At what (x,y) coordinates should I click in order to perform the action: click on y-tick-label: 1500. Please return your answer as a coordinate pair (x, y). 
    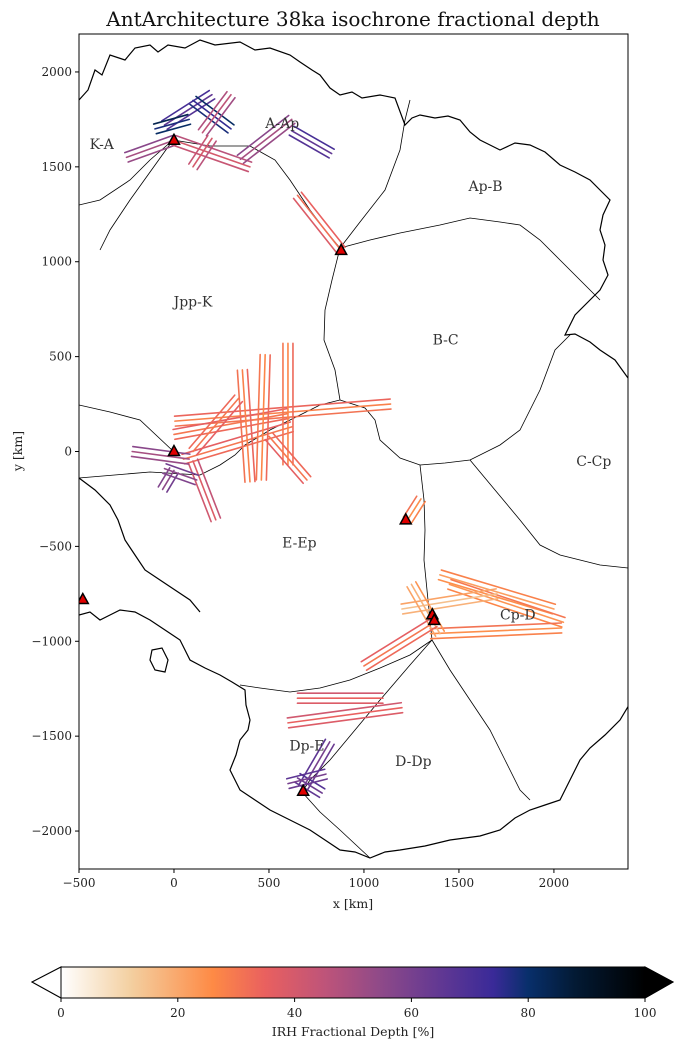
    Looking at the image, I should click on (56, 167).